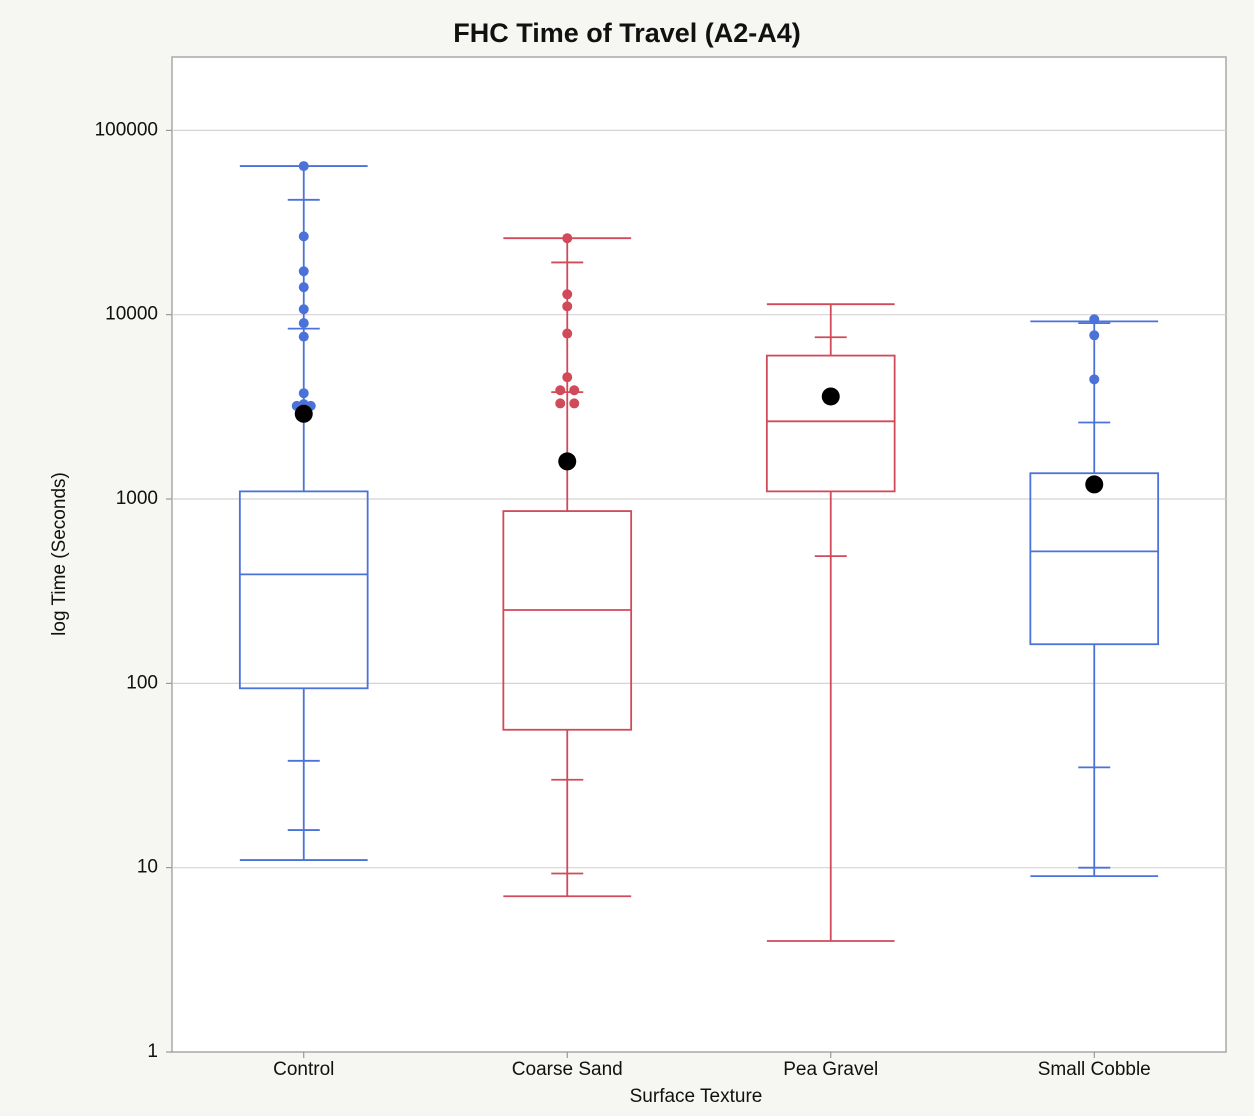 The height and width of the screenshot is (1116, 1254). Describe the element at coordinates (147, 867) in the screenshot. I see `y-tick-label: 10` at that location.